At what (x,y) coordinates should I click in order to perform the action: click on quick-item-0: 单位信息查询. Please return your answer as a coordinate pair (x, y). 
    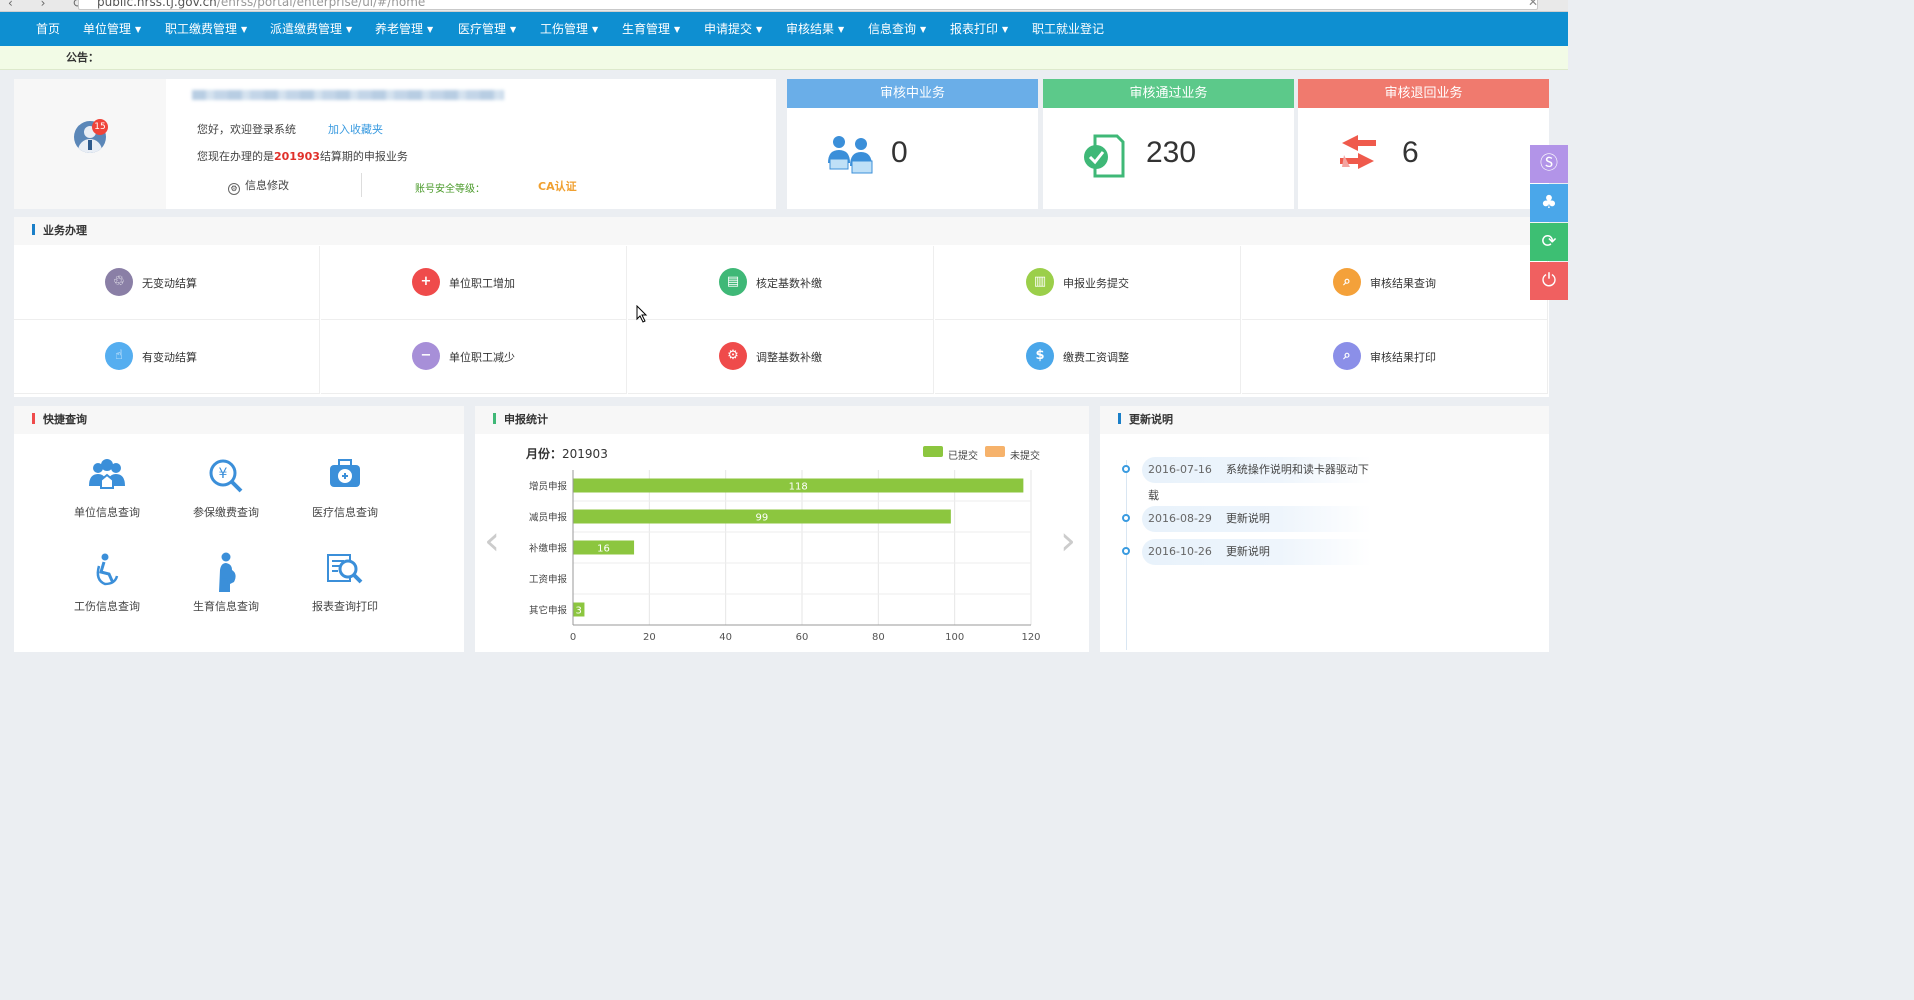
    Looking at the image, I should click on (107, 489).